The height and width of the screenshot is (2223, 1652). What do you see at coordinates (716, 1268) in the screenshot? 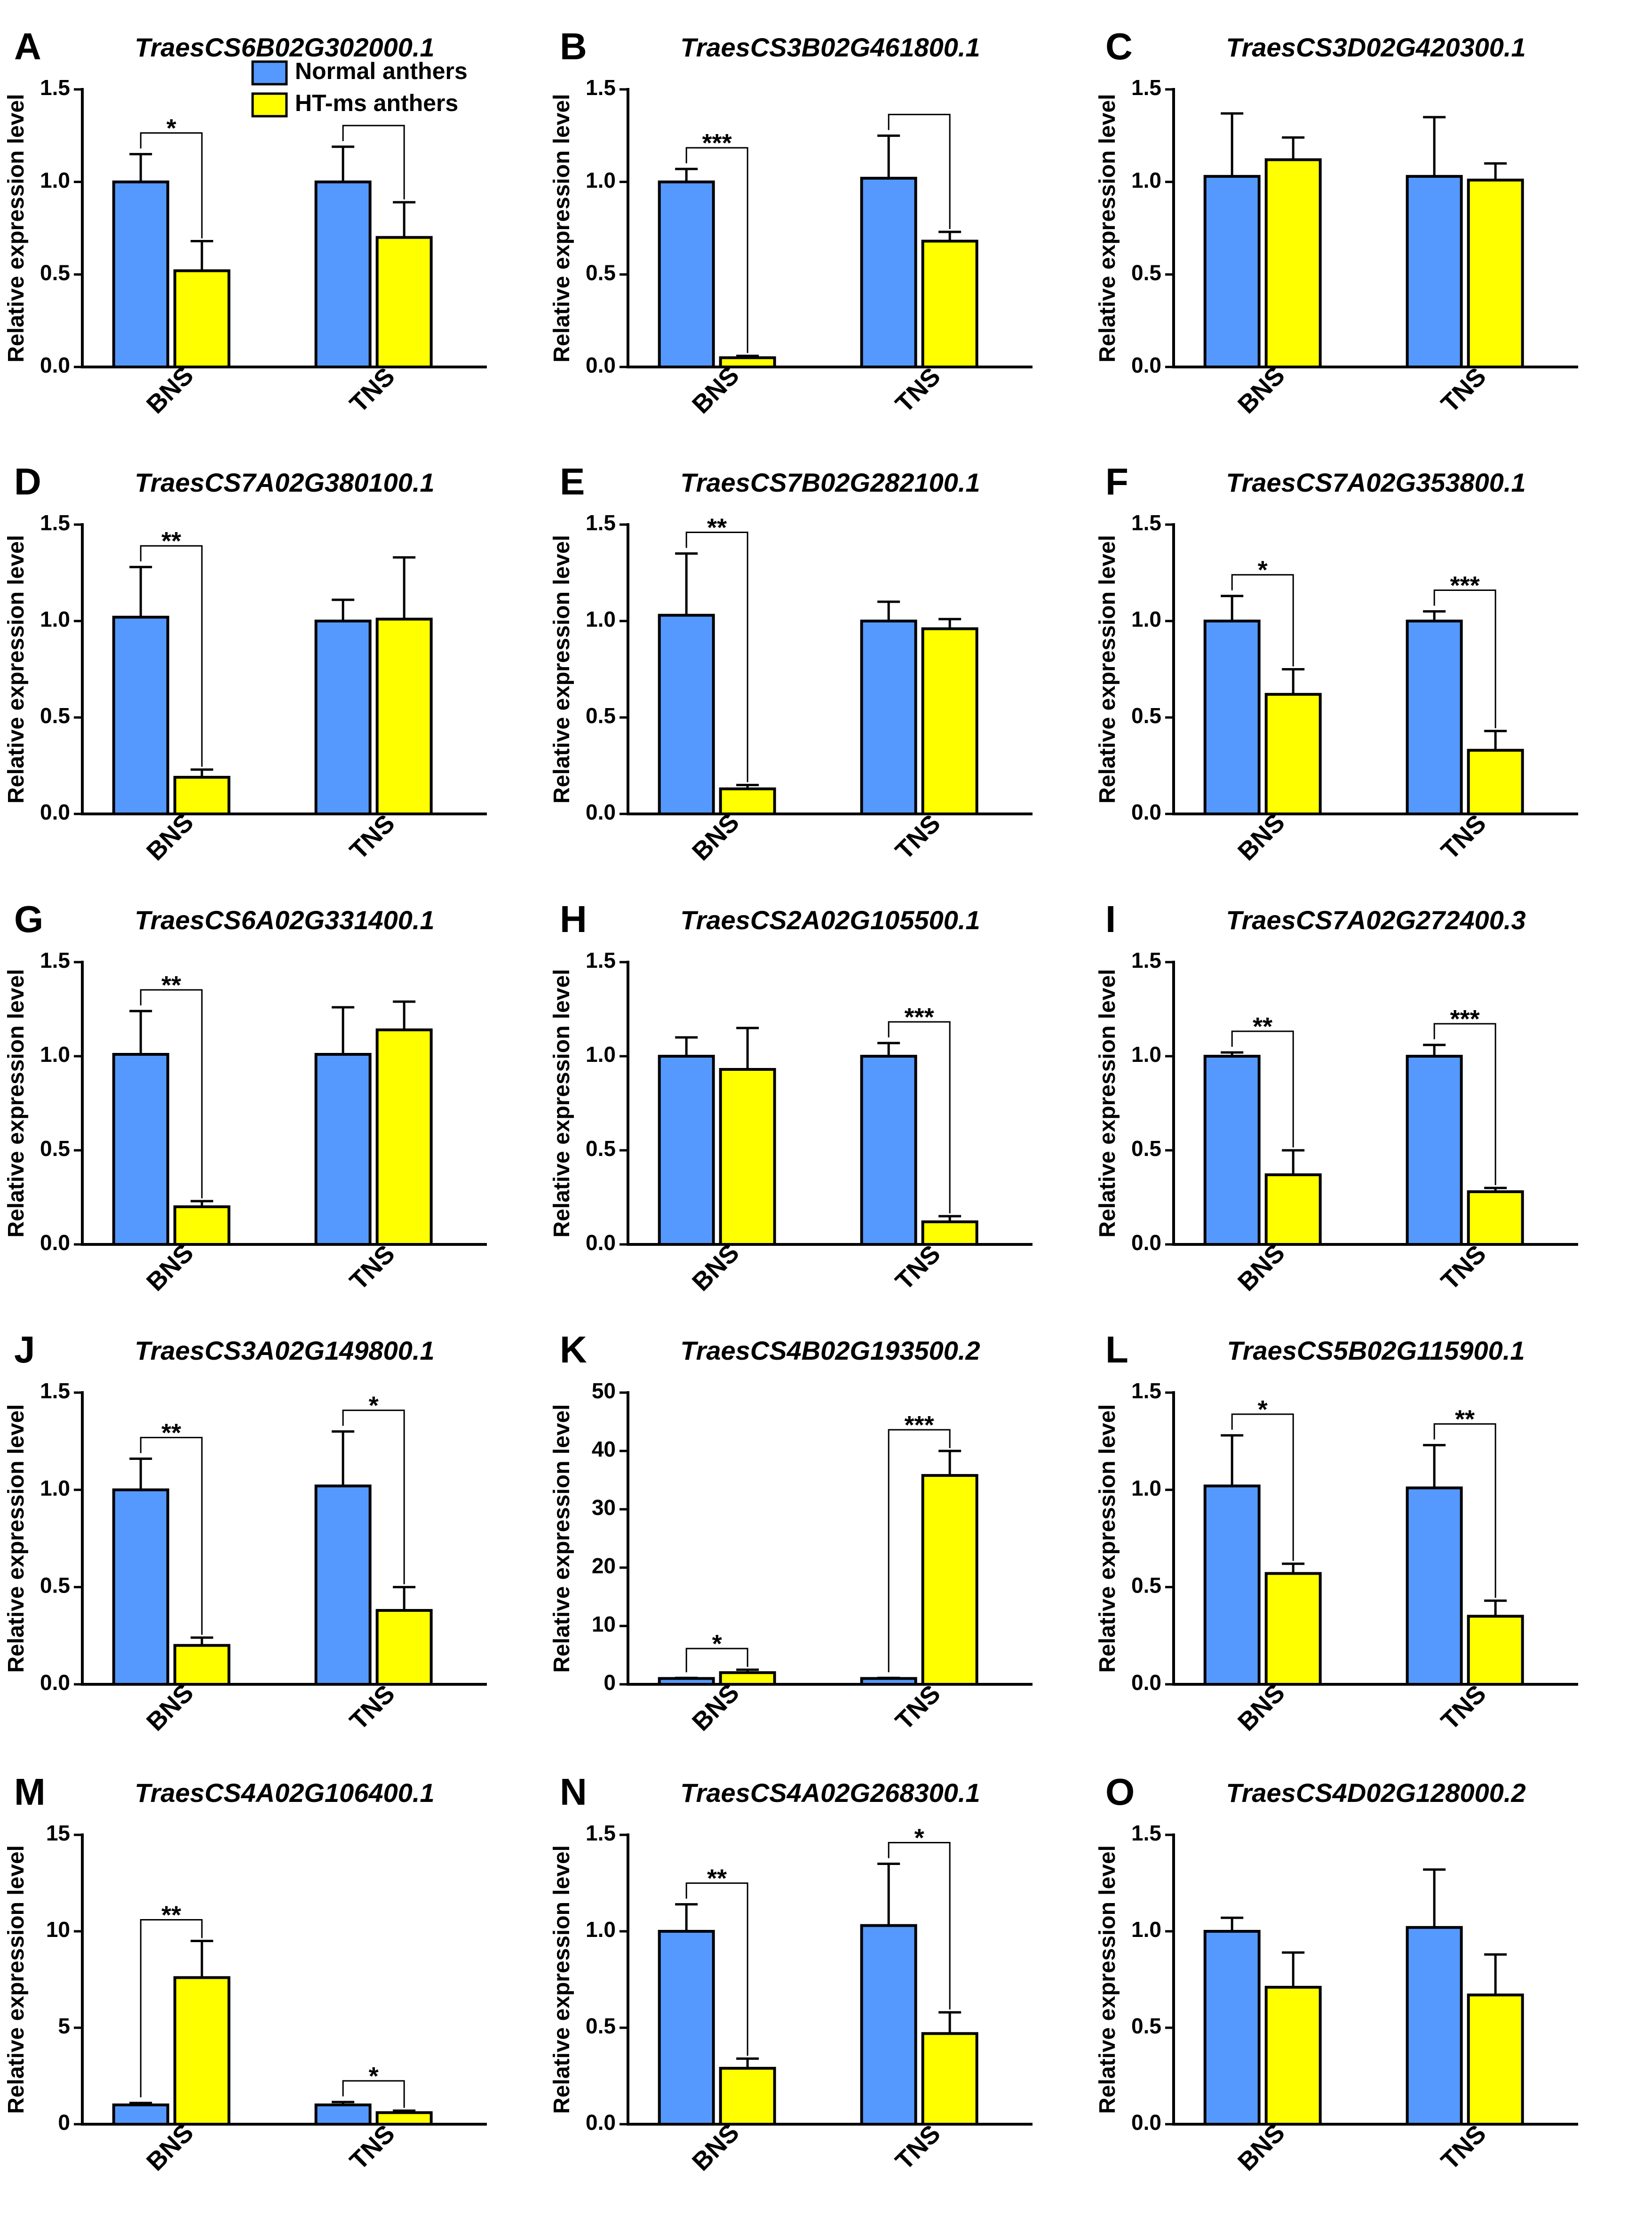
I see `panel-h-category-label: BNS` at bounding box center [716, 1268].